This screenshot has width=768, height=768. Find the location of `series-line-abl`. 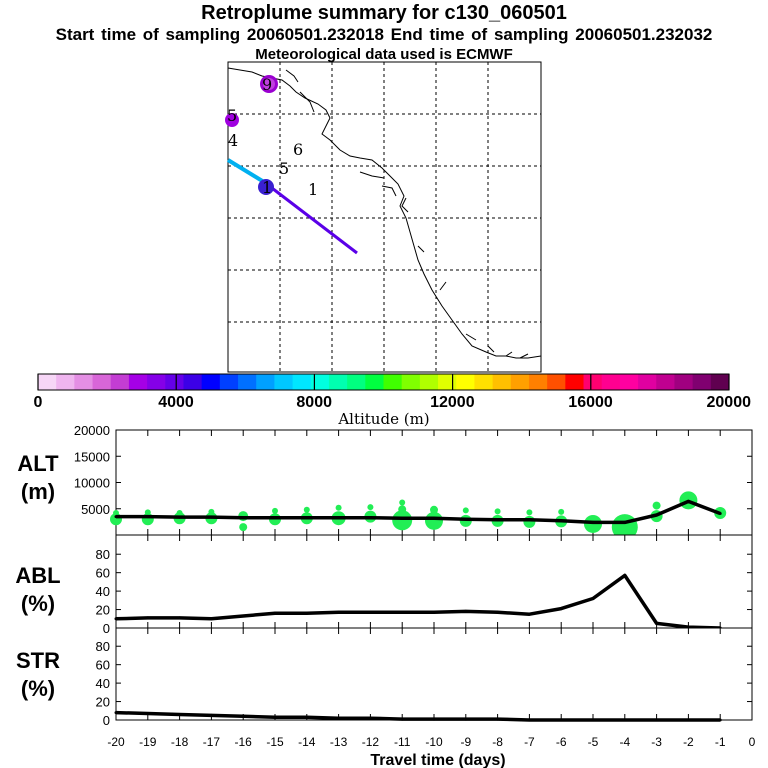

series-line-abl is located at coordinates (418, 601).